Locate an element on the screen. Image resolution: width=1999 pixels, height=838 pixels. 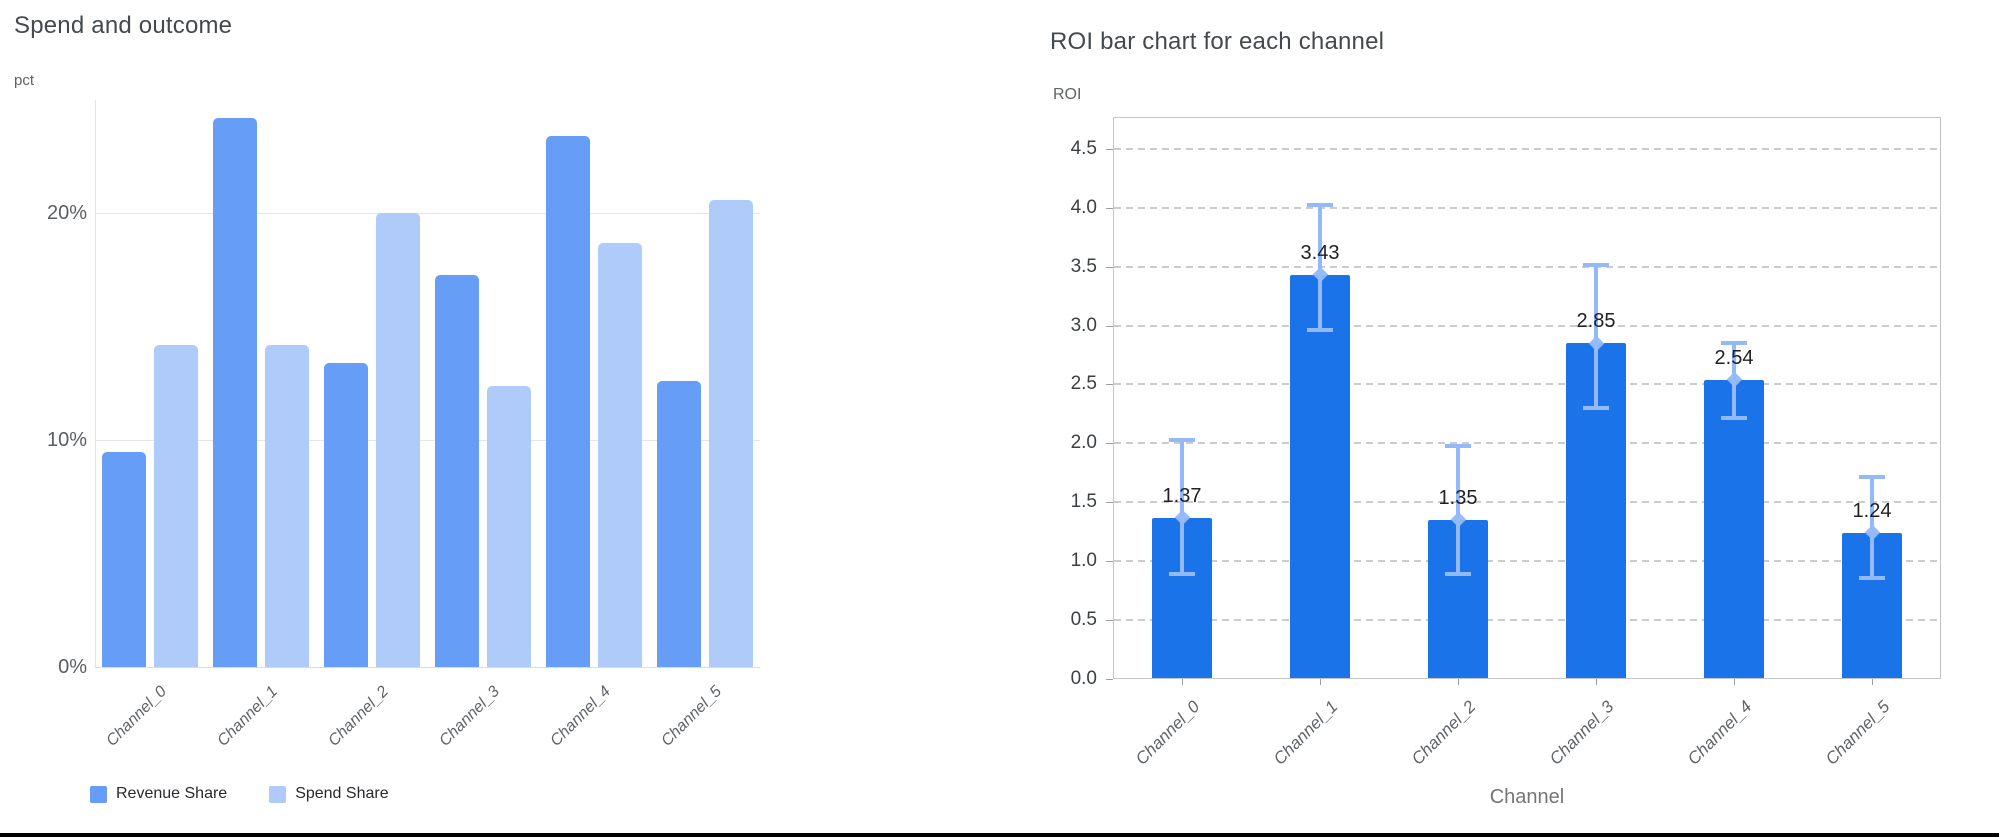
gridline-0.5 is located at coordinates (1527, 620).